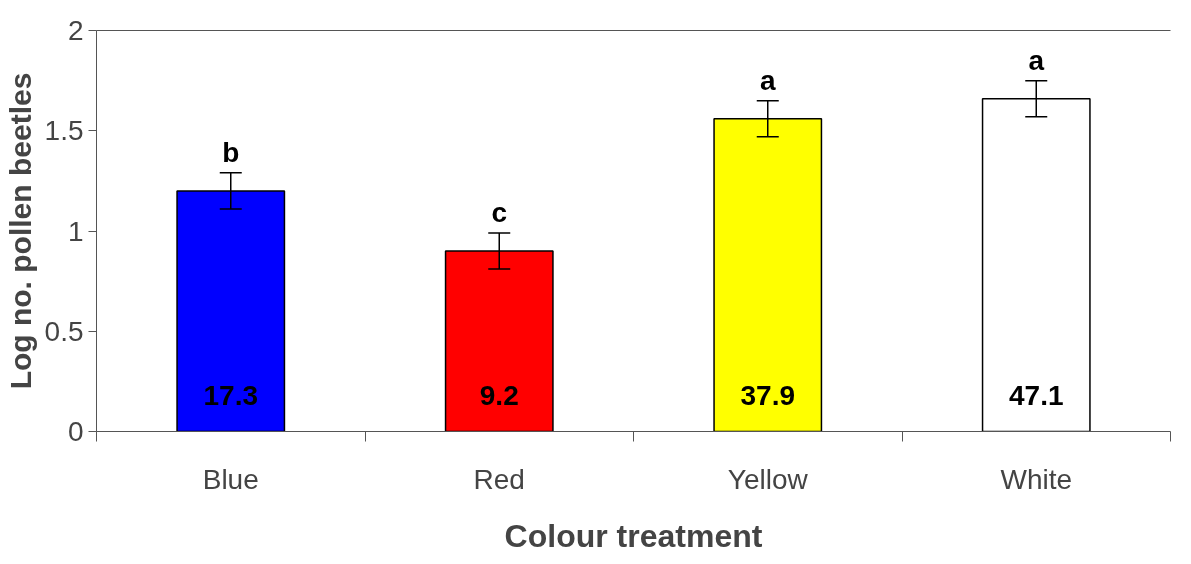 The height and width of the screenshot is (564, 1191). Describe the element at coordinates (633, 535) in the screenshot. I see `x-axis-title: Colour treatment` at that location.